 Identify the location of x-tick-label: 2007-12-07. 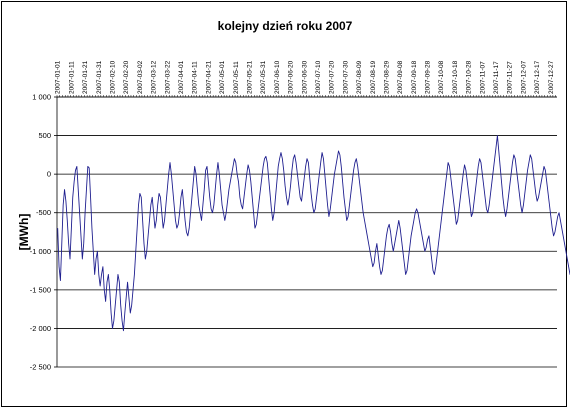
(523, 77).